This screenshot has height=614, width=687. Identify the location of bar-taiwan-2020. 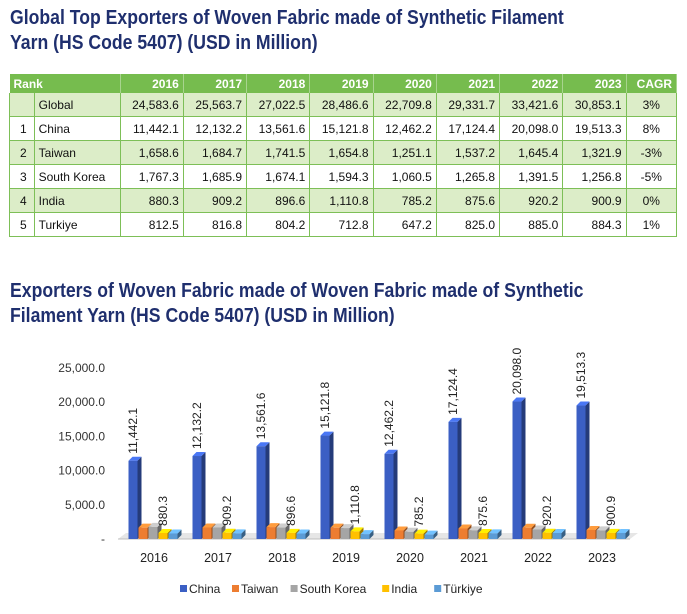
(399, 534).